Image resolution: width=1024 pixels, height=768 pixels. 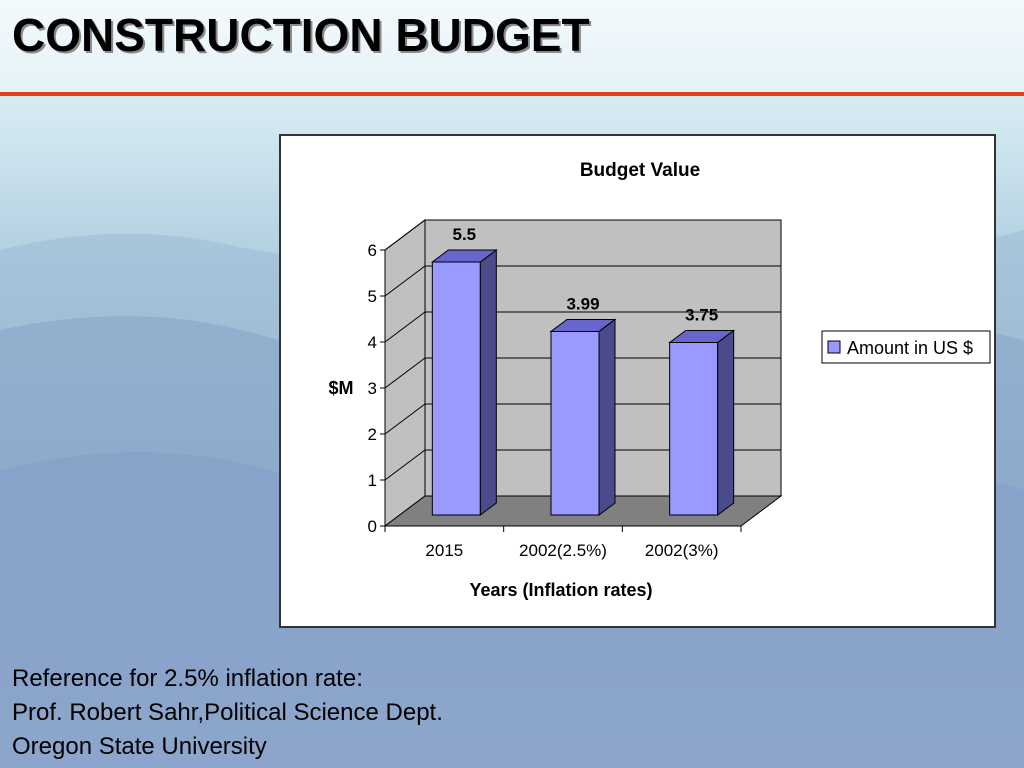 I want to click on x-tick-label: 2002(2.5%), so click(x=563, y=550).